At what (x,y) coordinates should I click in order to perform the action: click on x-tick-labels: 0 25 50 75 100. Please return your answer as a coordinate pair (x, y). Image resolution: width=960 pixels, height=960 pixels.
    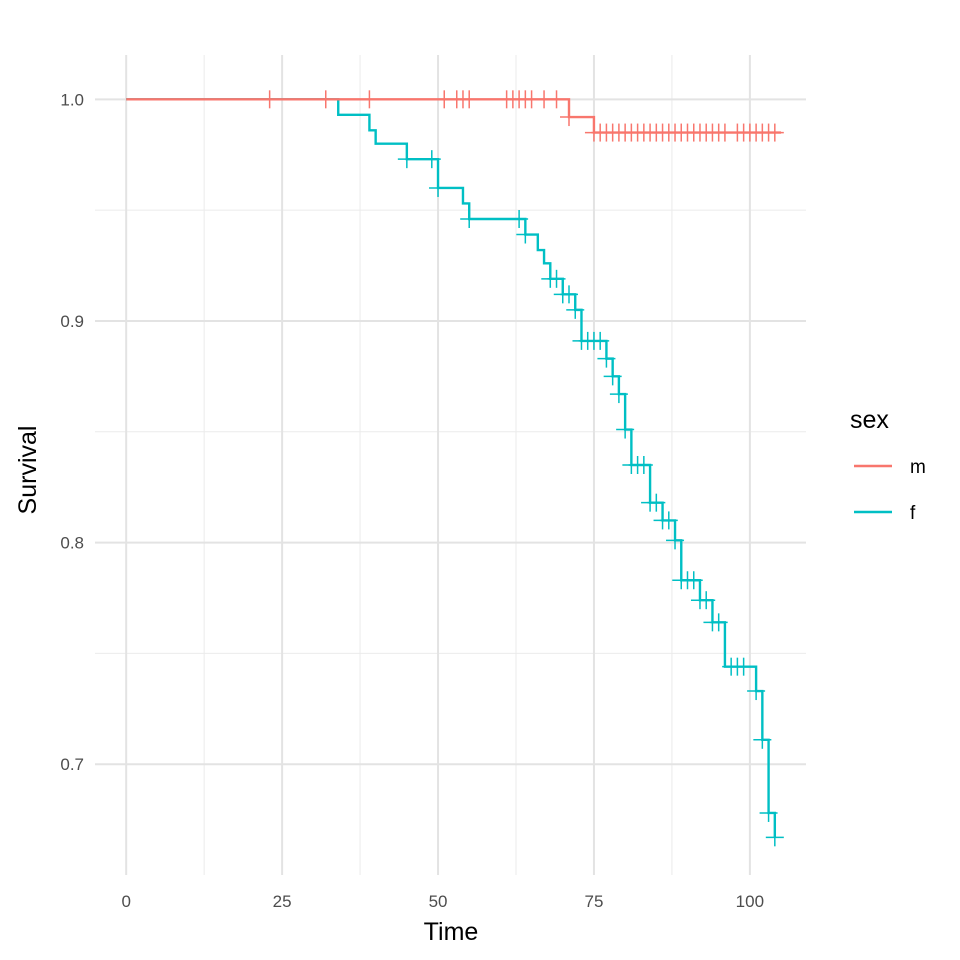
    Looking at the image, I should click on (442, 901).